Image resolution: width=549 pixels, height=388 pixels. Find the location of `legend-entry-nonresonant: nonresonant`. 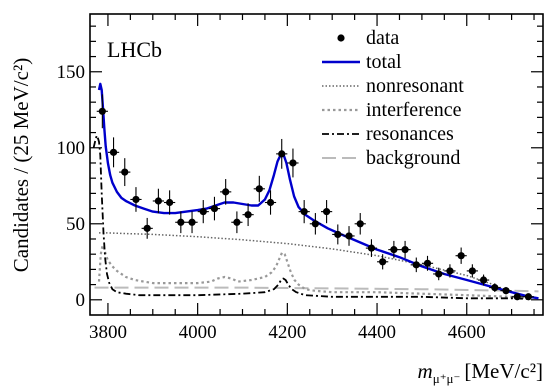

legend-entry-nonresonant: nonresonant is located at coordinates (393, 86).